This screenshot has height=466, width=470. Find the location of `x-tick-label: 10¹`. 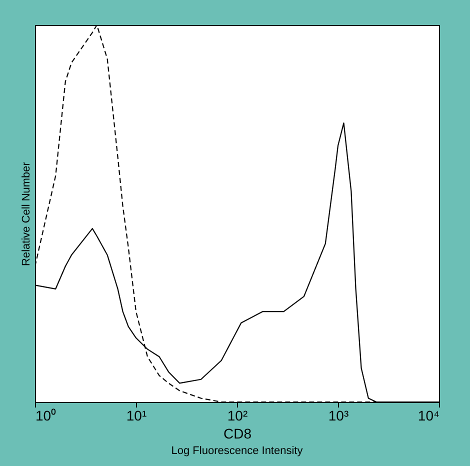

x-tick-label: 10¹ is located at coordinates (136, 416).